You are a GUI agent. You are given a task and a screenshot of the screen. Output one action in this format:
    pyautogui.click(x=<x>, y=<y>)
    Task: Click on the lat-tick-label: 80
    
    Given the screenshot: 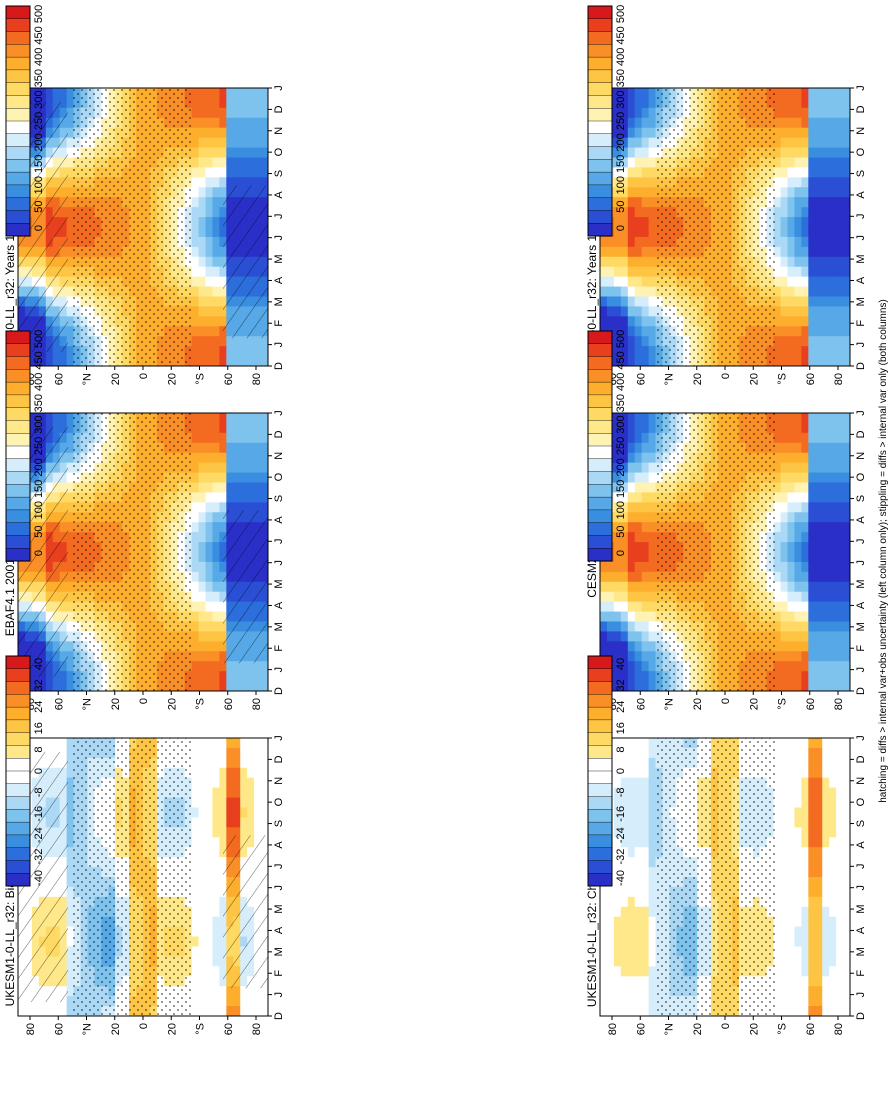 What is the action you would take?
    pyautogui.click(x=257, y=704)
    